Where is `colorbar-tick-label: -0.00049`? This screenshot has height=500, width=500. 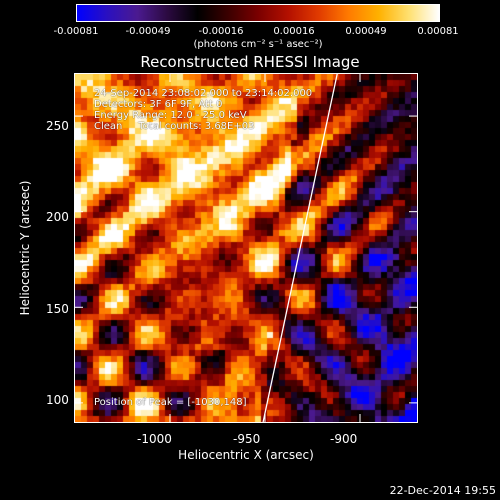 colorbar-tick-label: -0.00049 is located at coordinates (148, 31).